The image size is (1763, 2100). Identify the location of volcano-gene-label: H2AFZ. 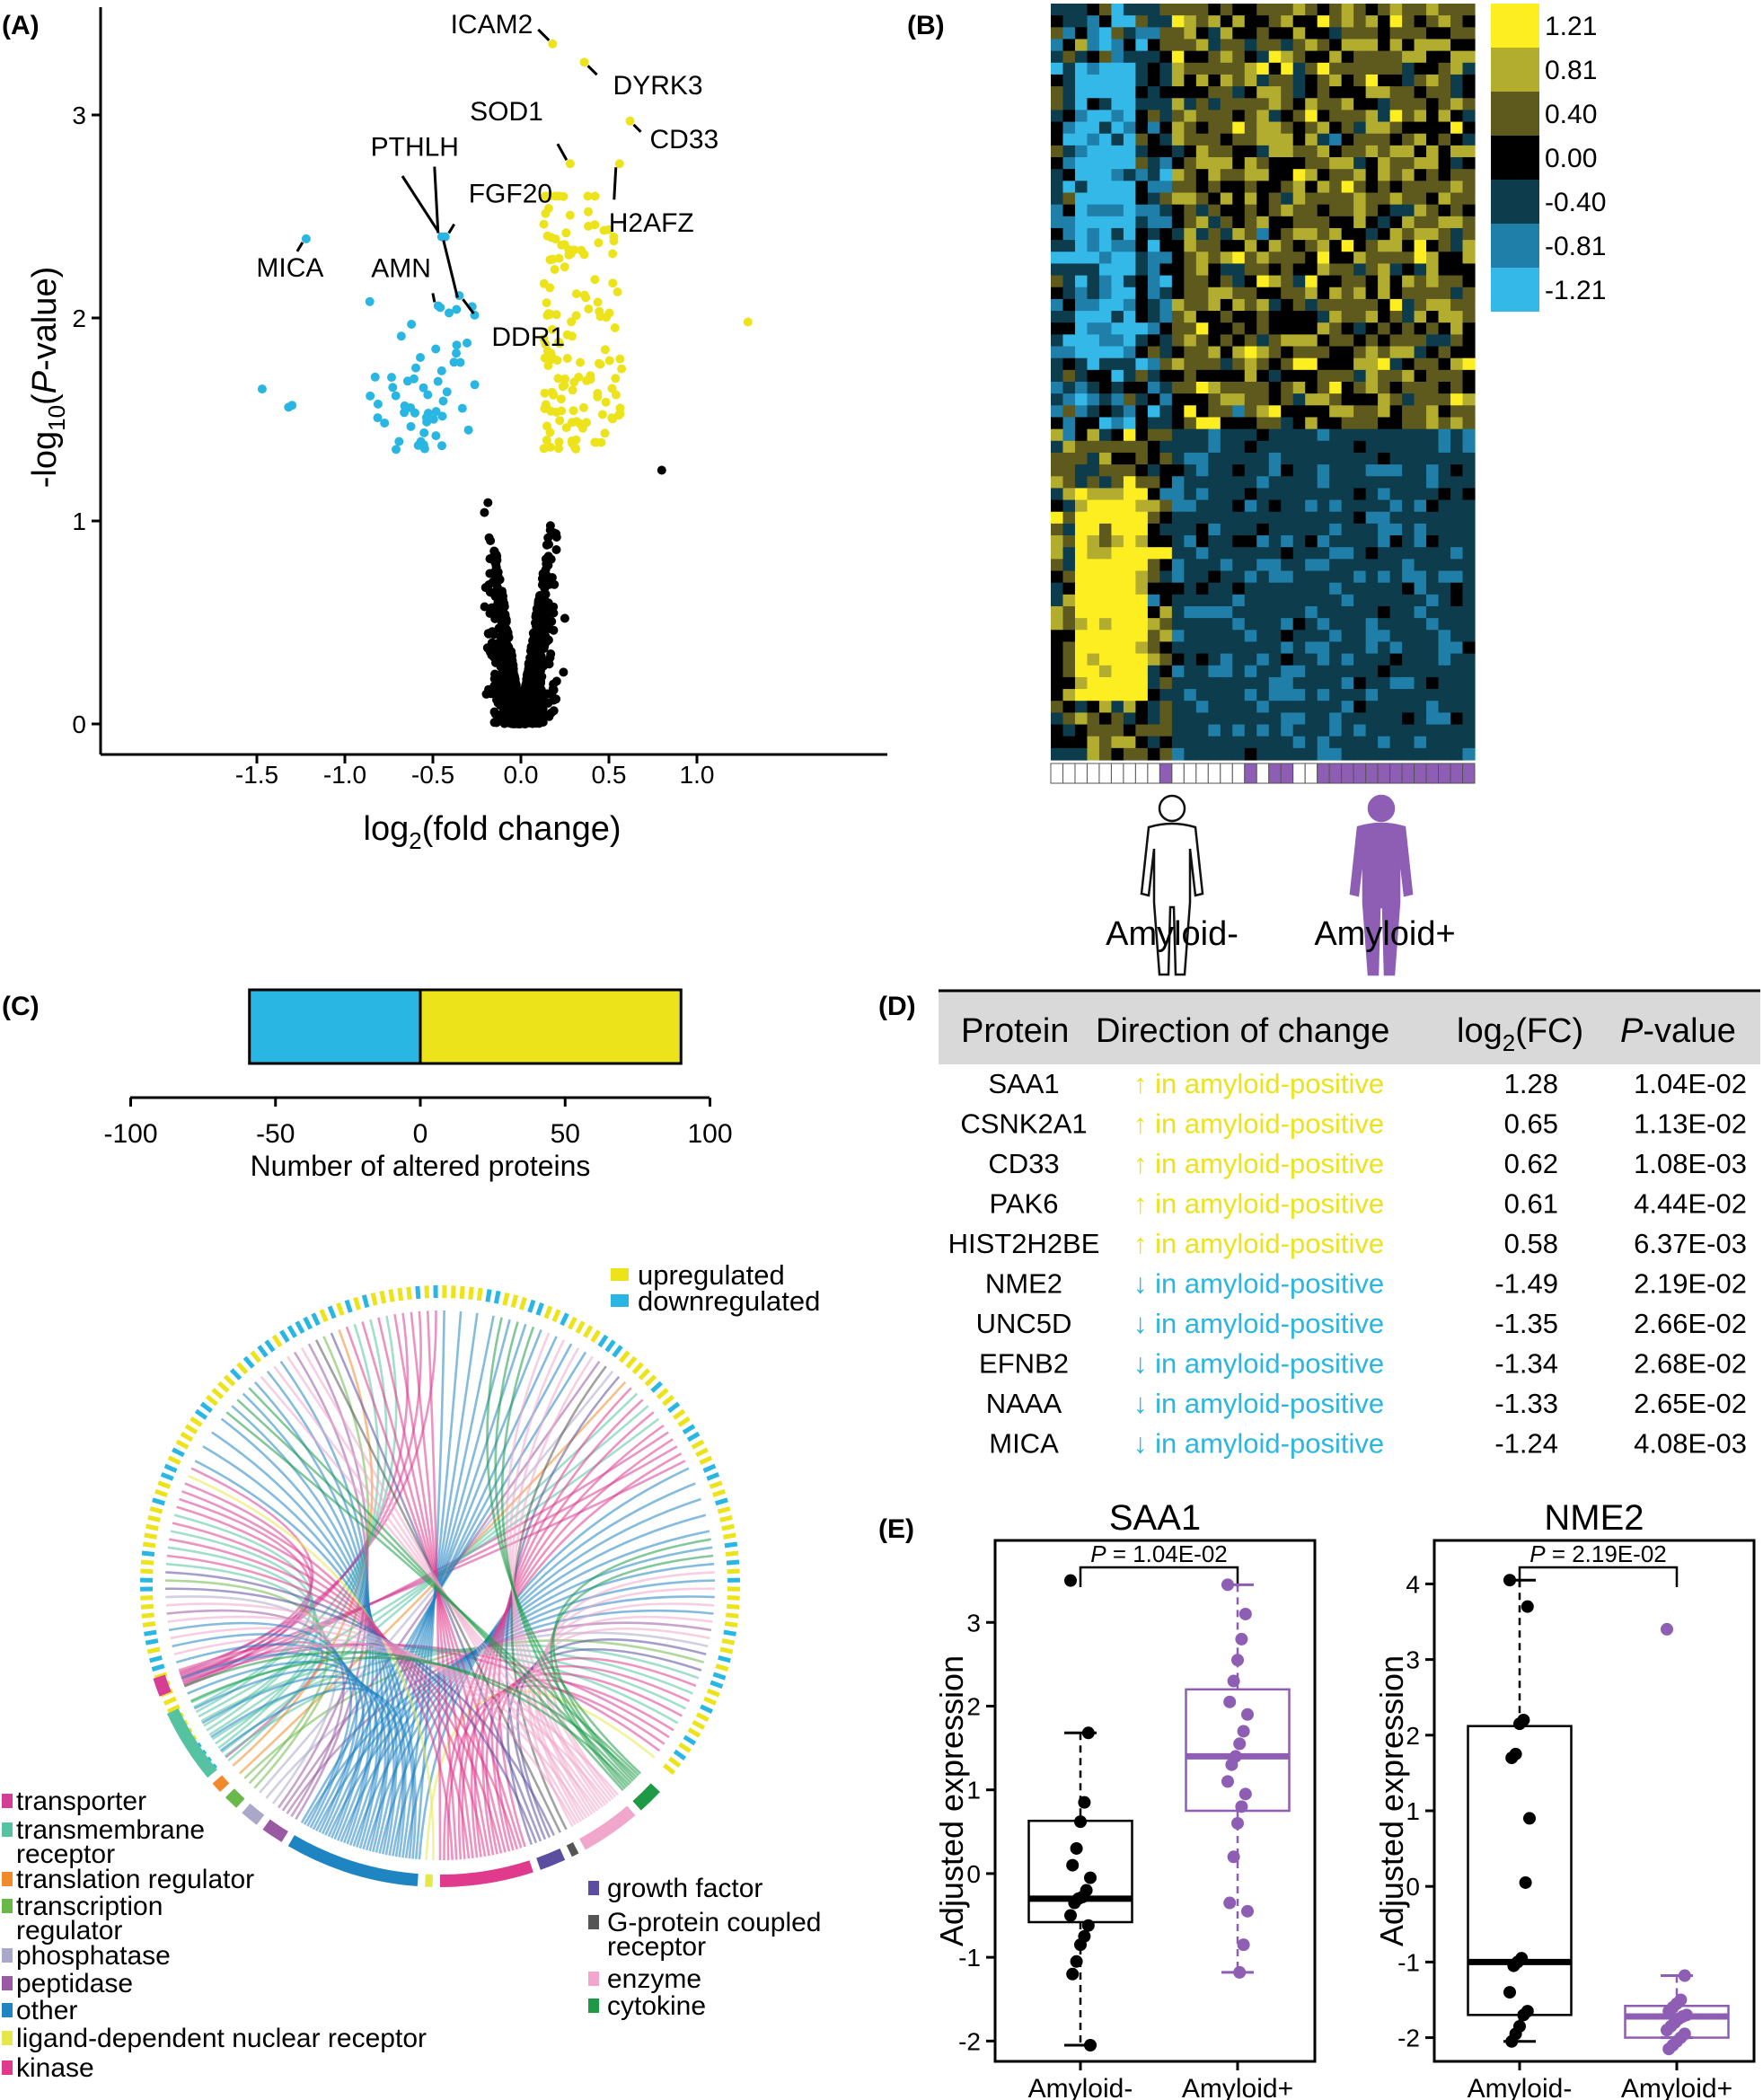
(651, 223).